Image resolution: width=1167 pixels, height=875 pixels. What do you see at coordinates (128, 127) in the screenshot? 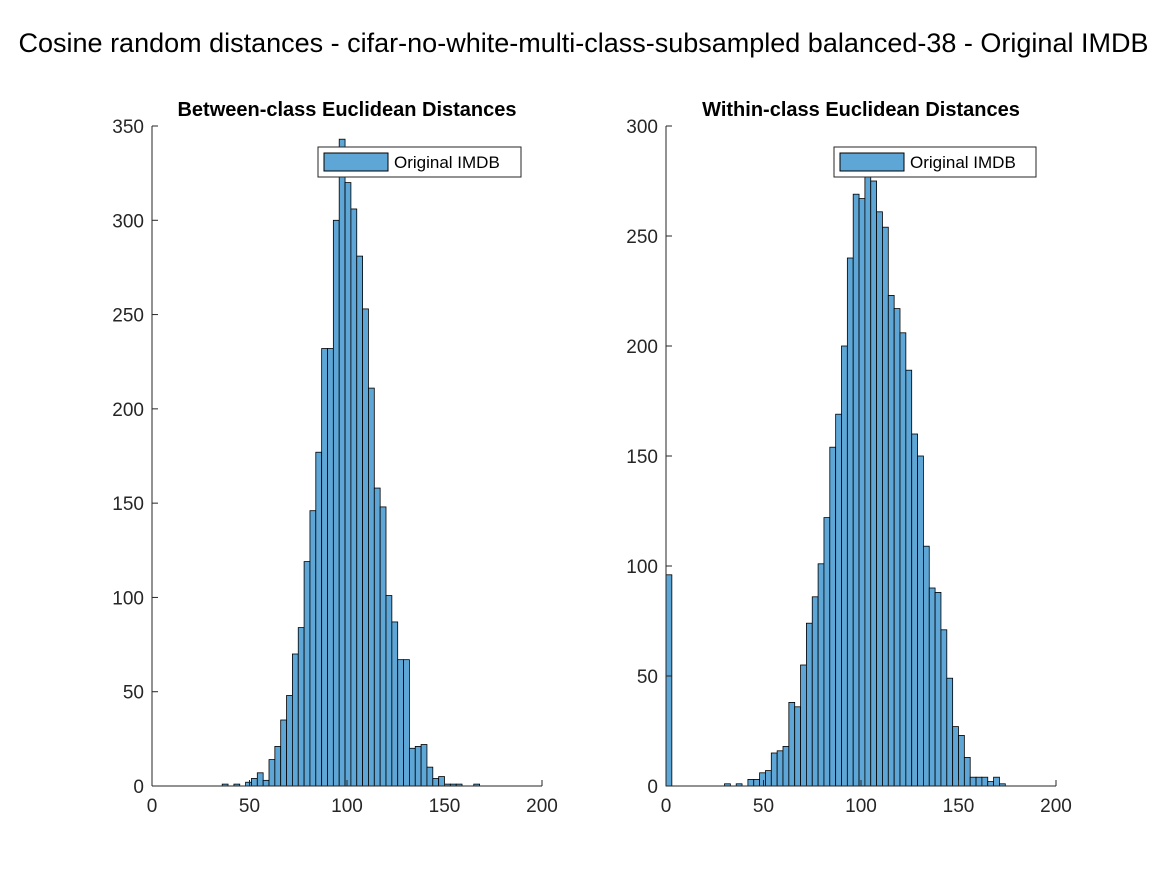
I see `y-tick-label: 350` at bounding box center [128, 127].